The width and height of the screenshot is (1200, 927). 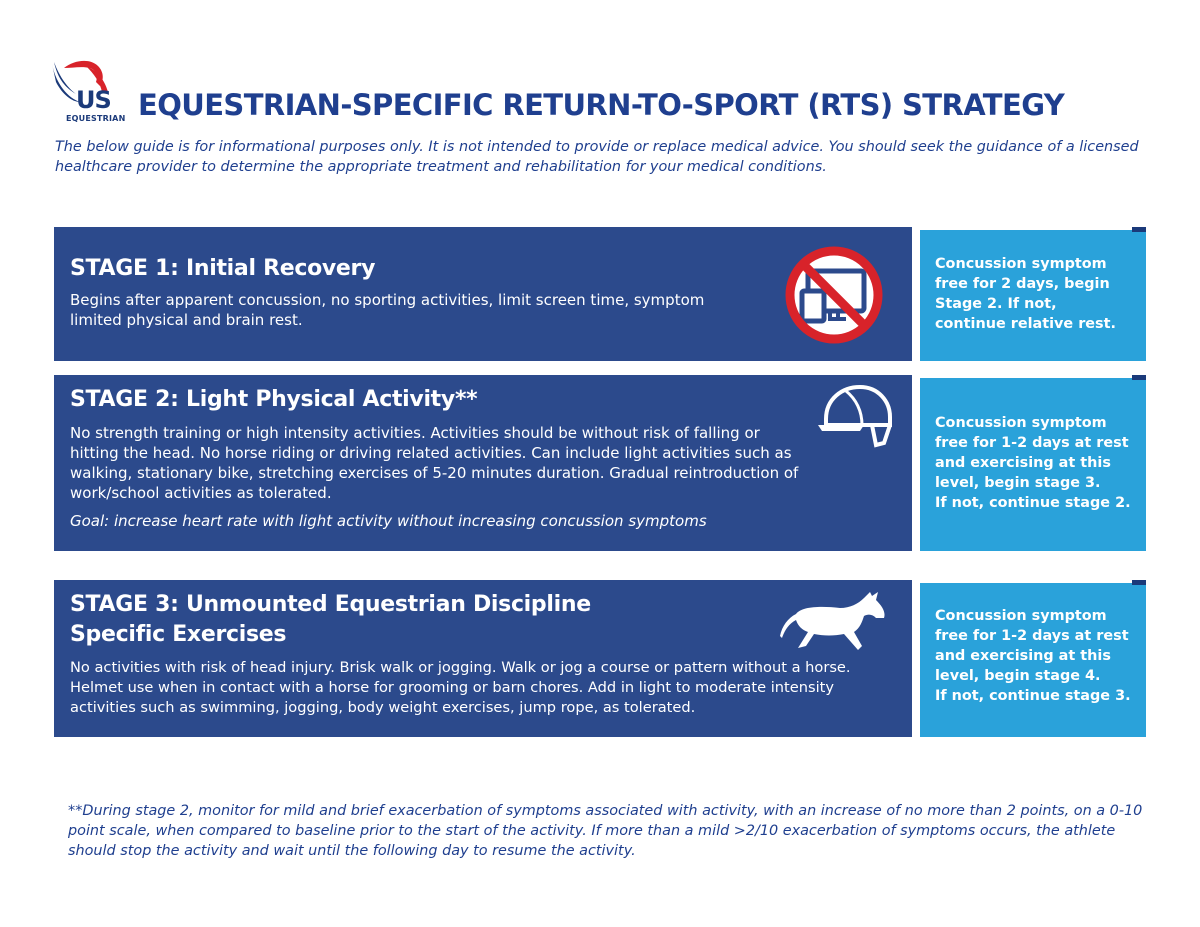 I want to click on stage-3-title-line-1: STAGE 3: Unmounted Equestrian Discipline, so click(x=330, y=604).